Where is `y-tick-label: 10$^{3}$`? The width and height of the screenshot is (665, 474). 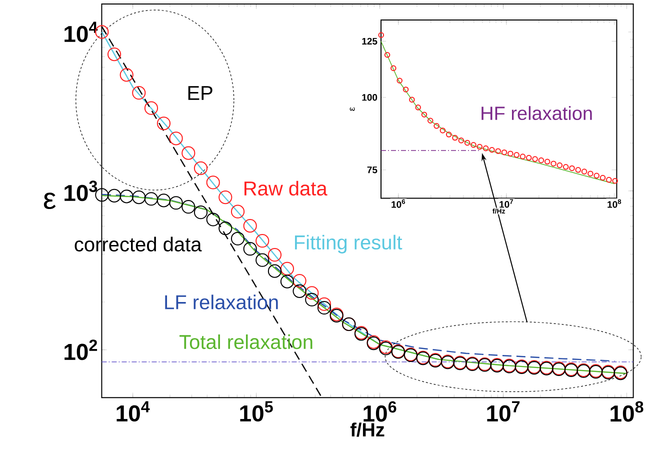 y-tick-label: 10$^{3}$ is located at coordinates (81, 191).